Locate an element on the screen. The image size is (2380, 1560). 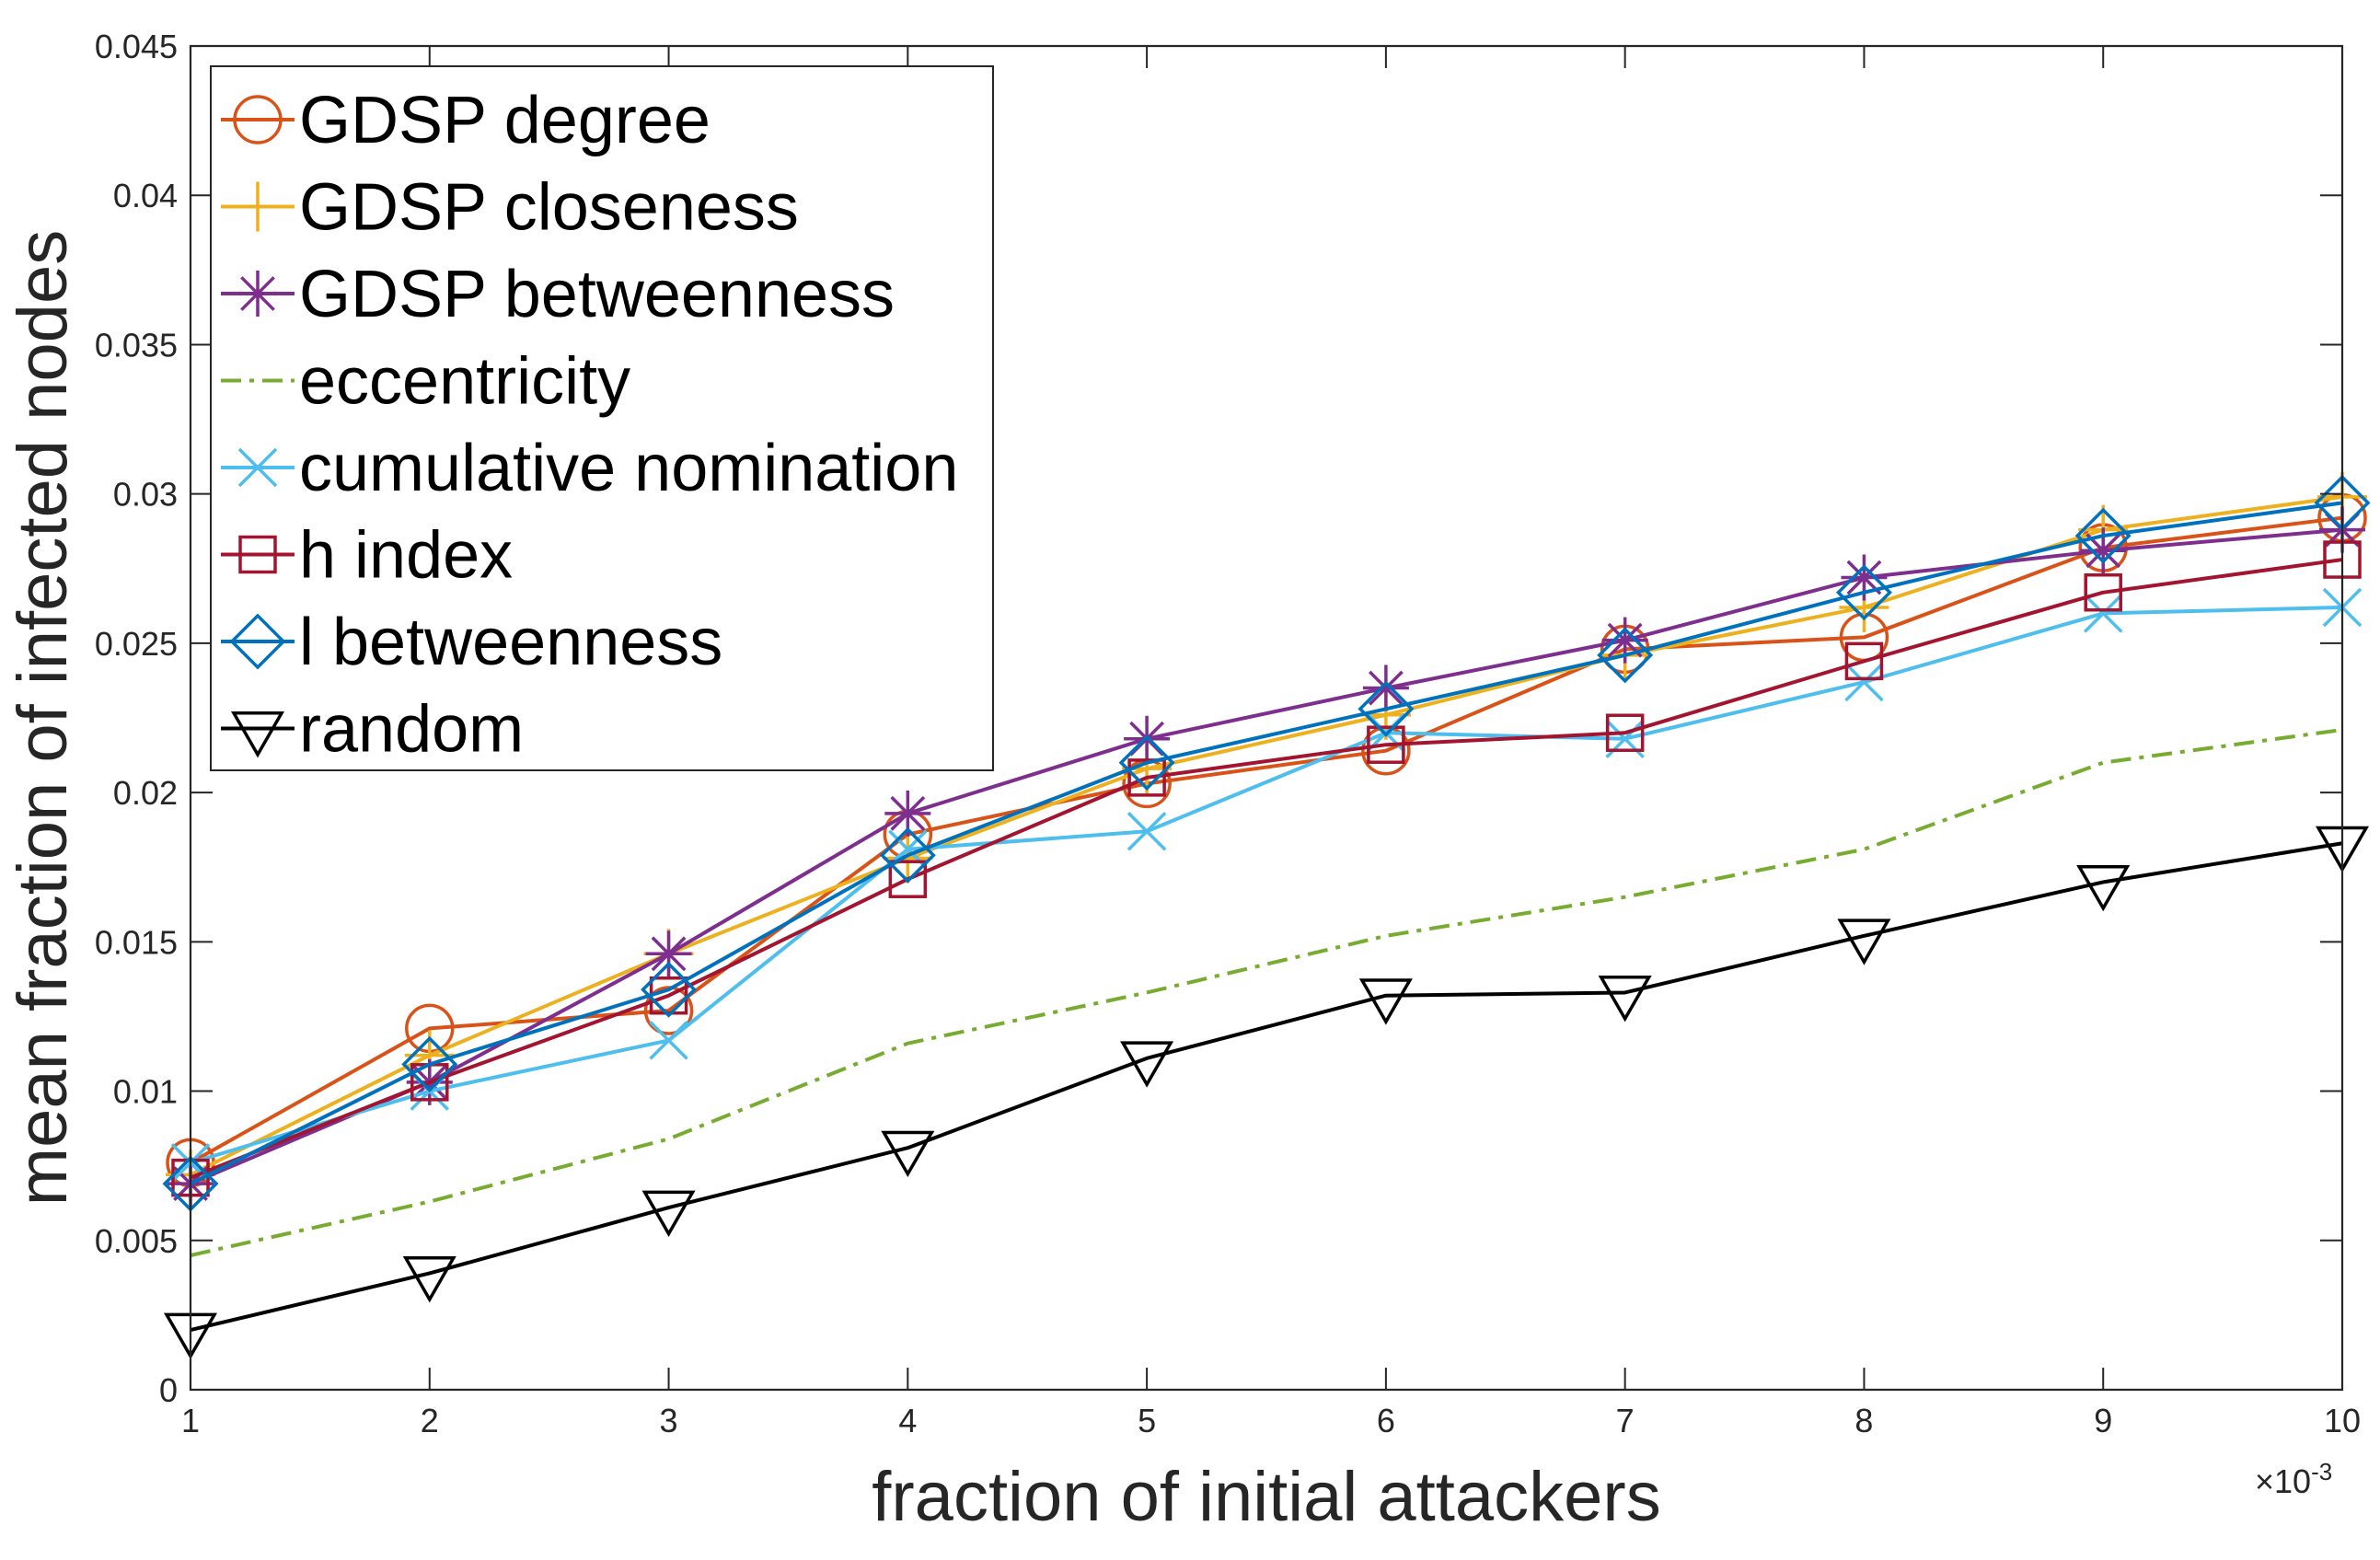
y-tick-label: 0.025 is located at coordinates (136, 644).